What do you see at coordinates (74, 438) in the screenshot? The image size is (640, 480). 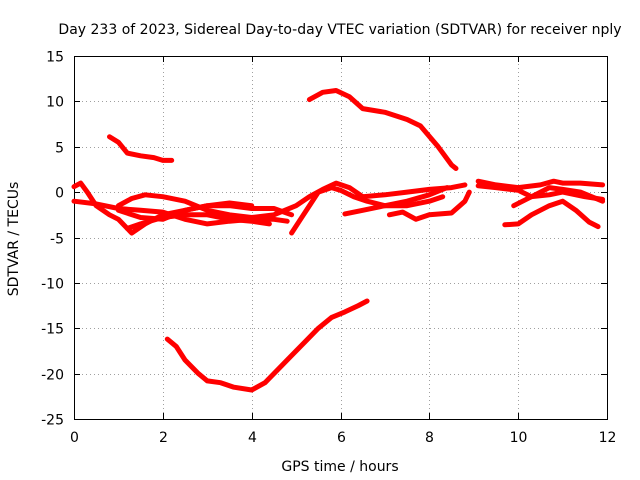 I see `x-tick-label: 0` at bounding box center [74, 438].